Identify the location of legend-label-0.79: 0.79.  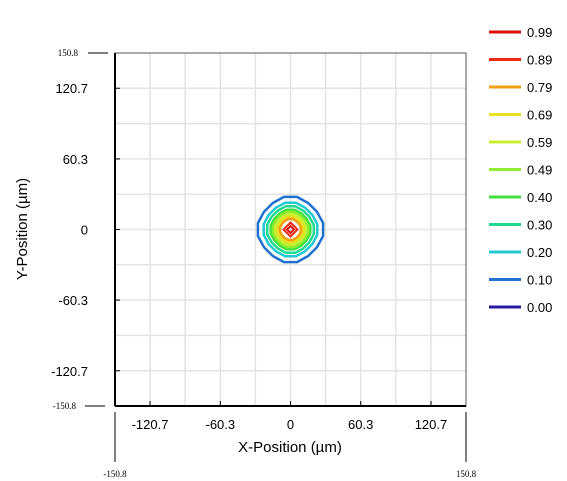
(539, 87).